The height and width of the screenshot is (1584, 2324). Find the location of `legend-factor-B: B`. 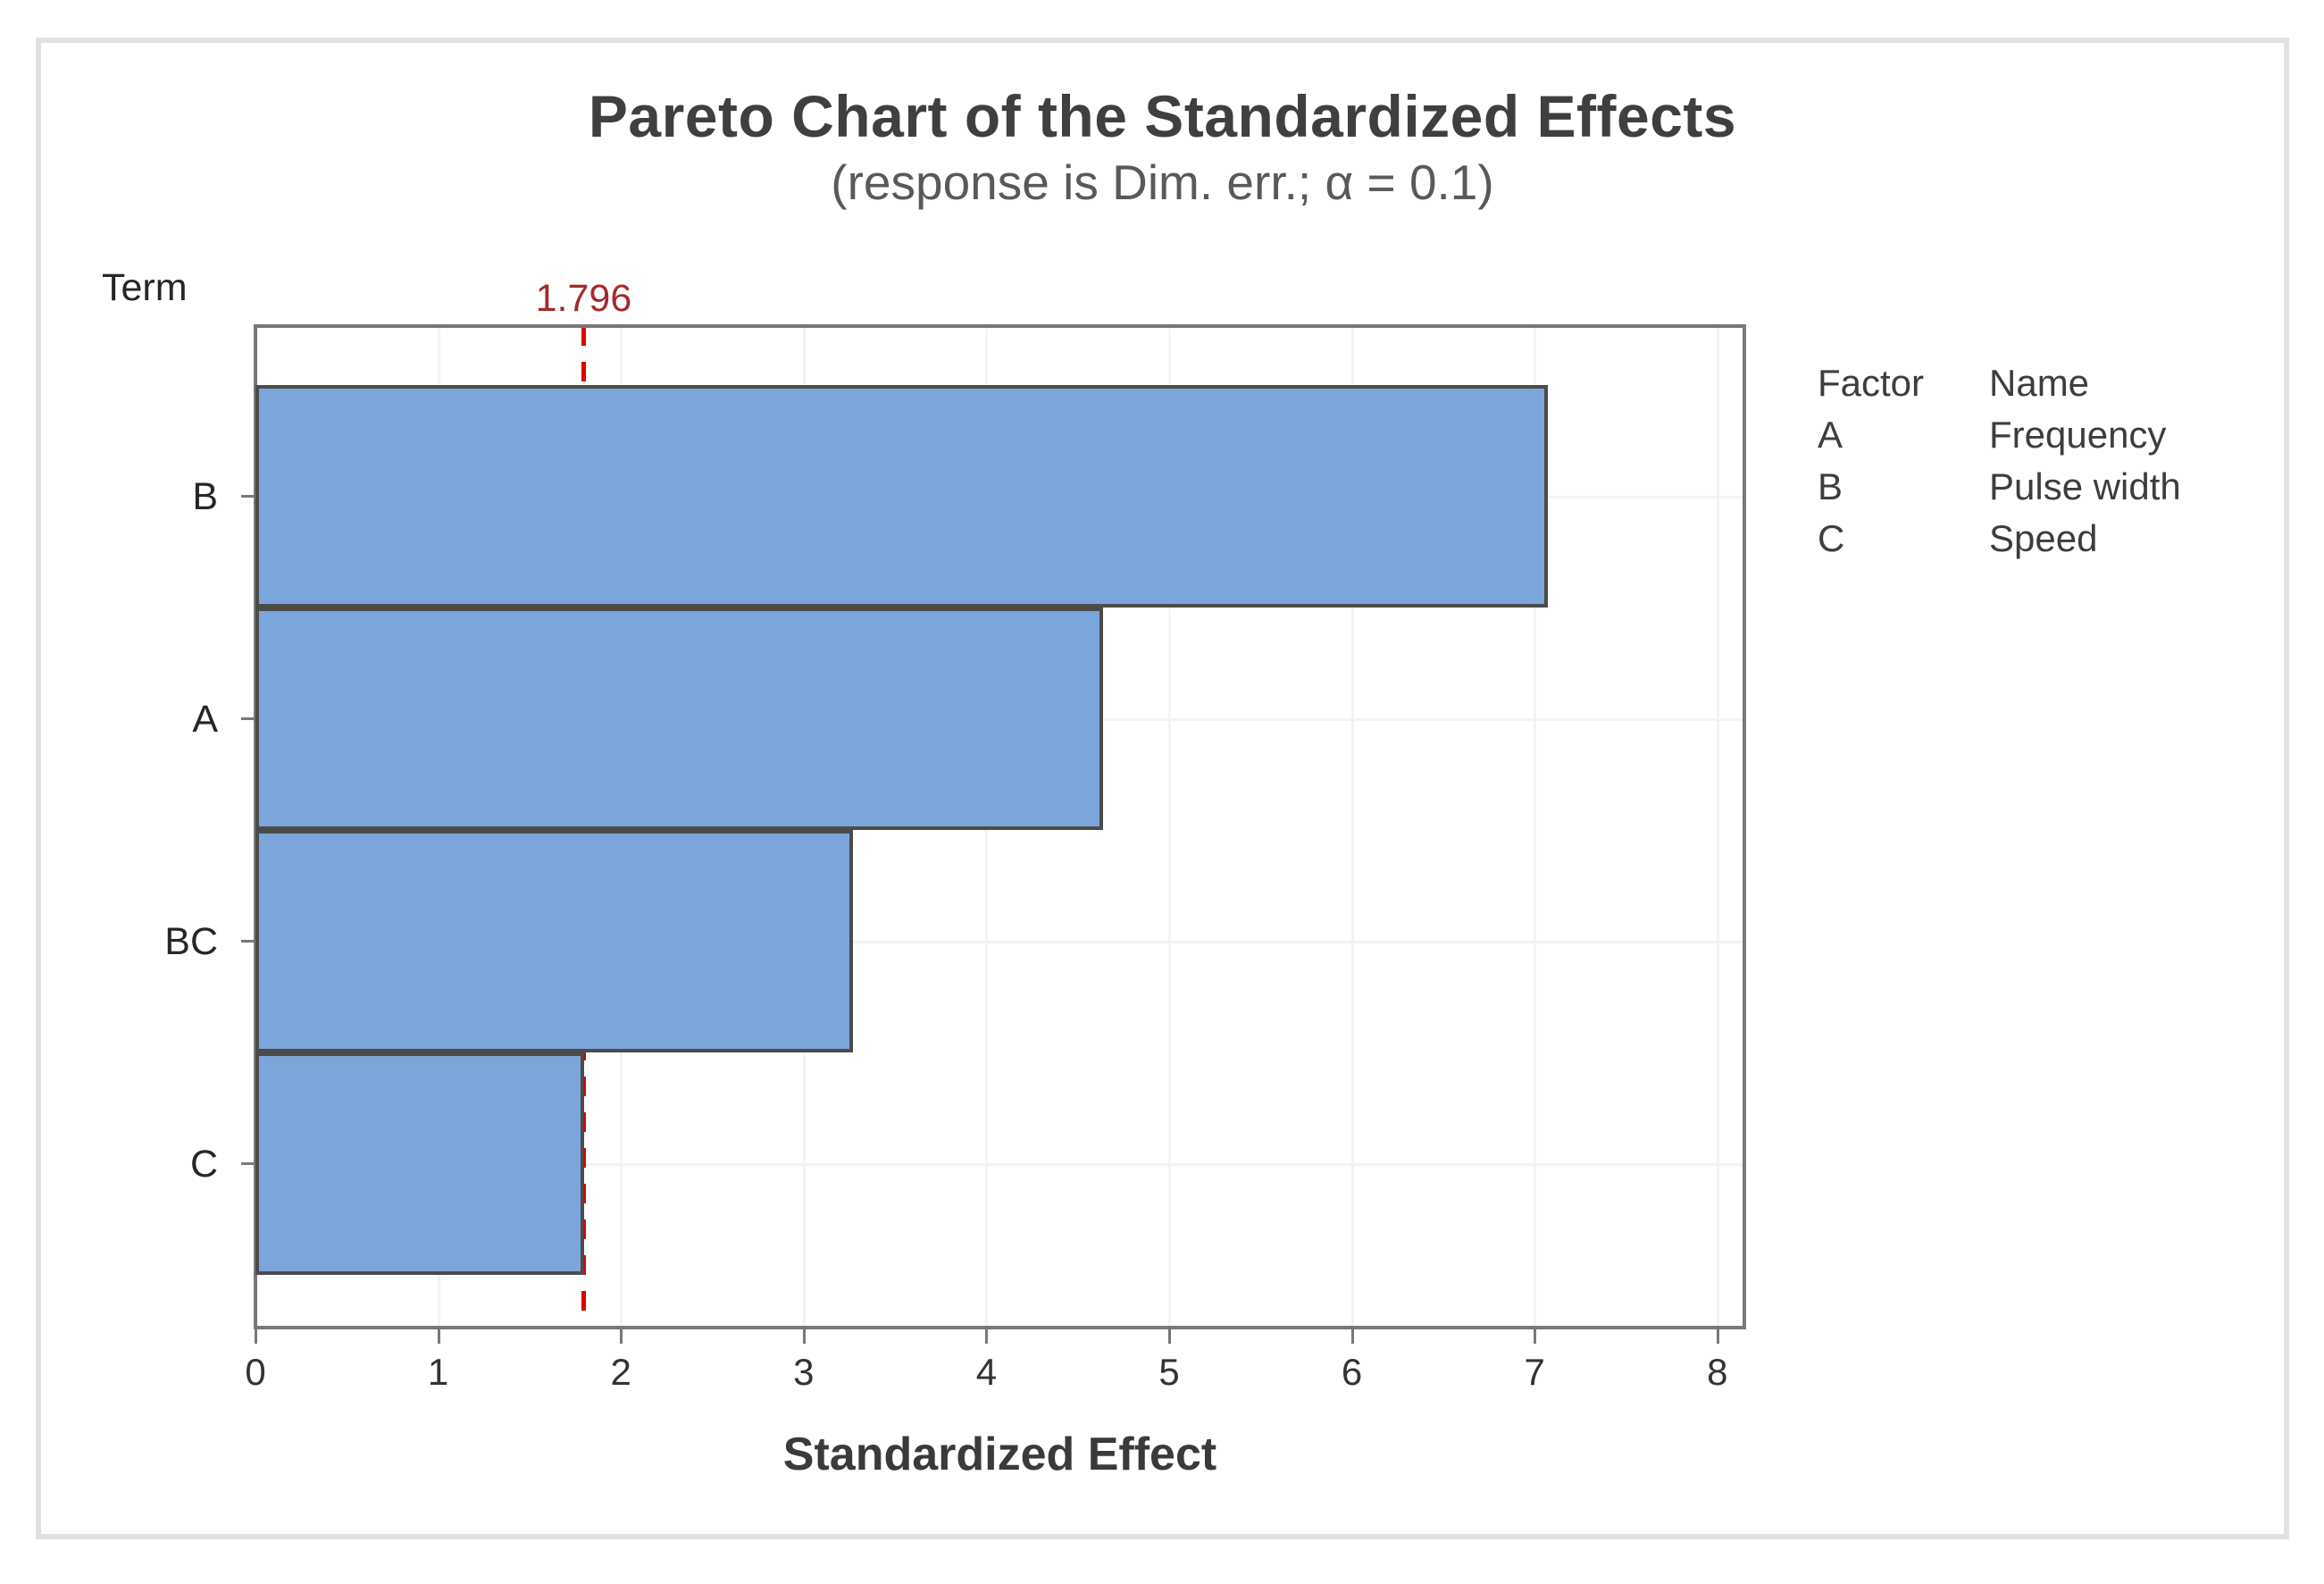

legend-factor-B: B is located at coordinates (1830, 486).